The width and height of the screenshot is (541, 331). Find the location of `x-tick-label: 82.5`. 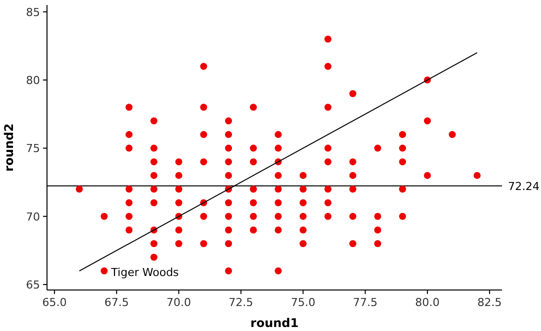

x-tick-label: 82.5 is located at coordinates (489, 302).